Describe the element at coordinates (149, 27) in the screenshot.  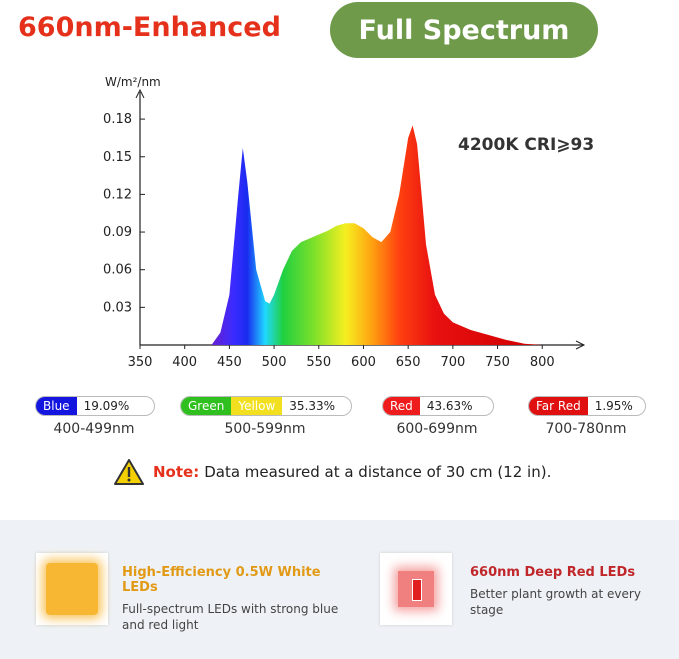
I see `title: 660nm-Enhanced` at that location.